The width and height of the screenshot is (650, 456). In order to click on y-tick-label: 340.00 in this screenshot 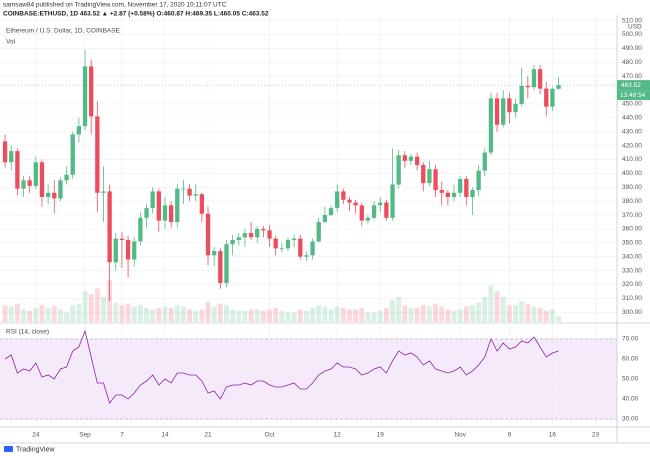, I will do `click(632, 256)`.